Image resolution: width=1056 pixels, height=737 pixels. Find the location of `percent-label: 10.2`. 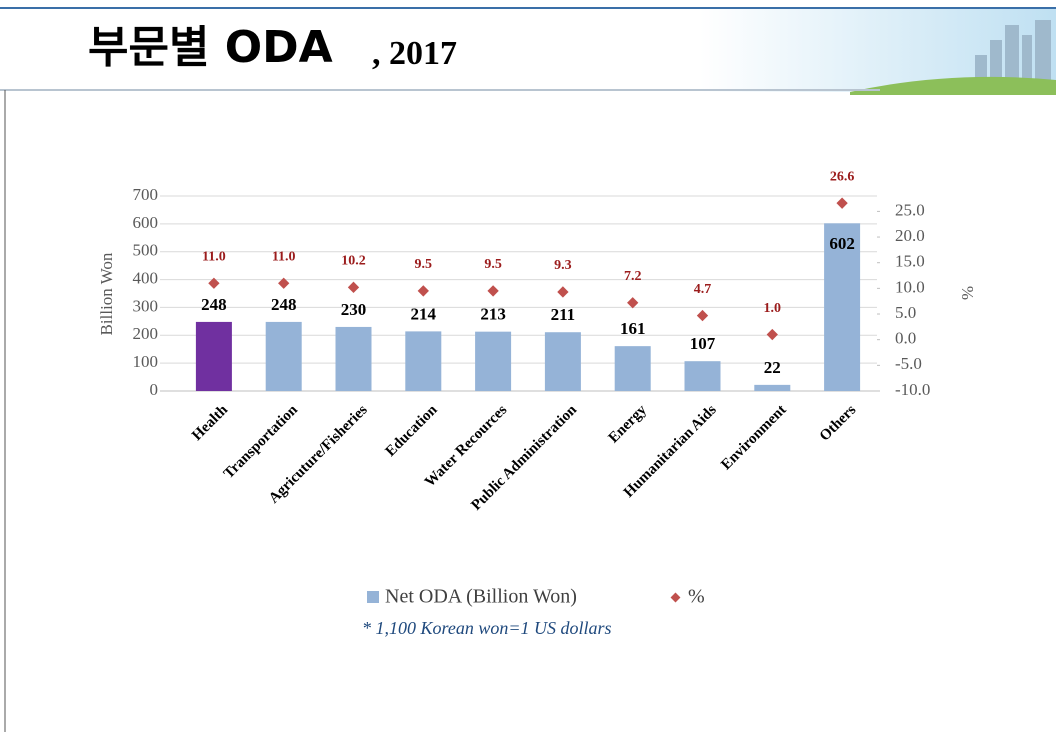

percent-label: 10.2 is located at coordinates (353, 261).